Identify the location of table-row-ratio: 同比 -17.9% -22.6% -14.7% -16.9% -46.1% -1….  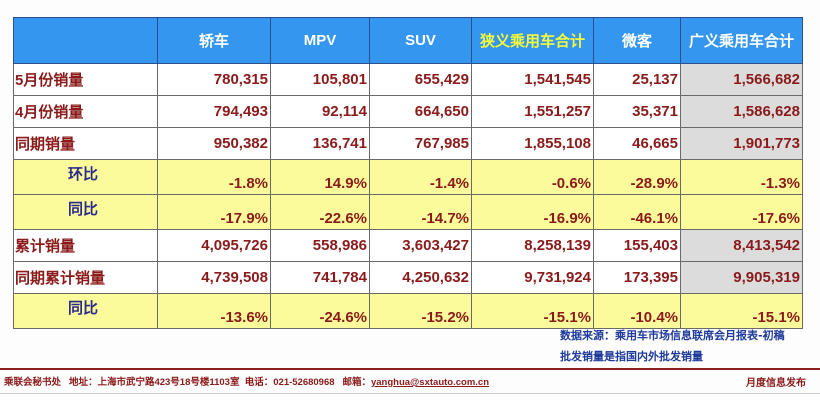
(408, 212).